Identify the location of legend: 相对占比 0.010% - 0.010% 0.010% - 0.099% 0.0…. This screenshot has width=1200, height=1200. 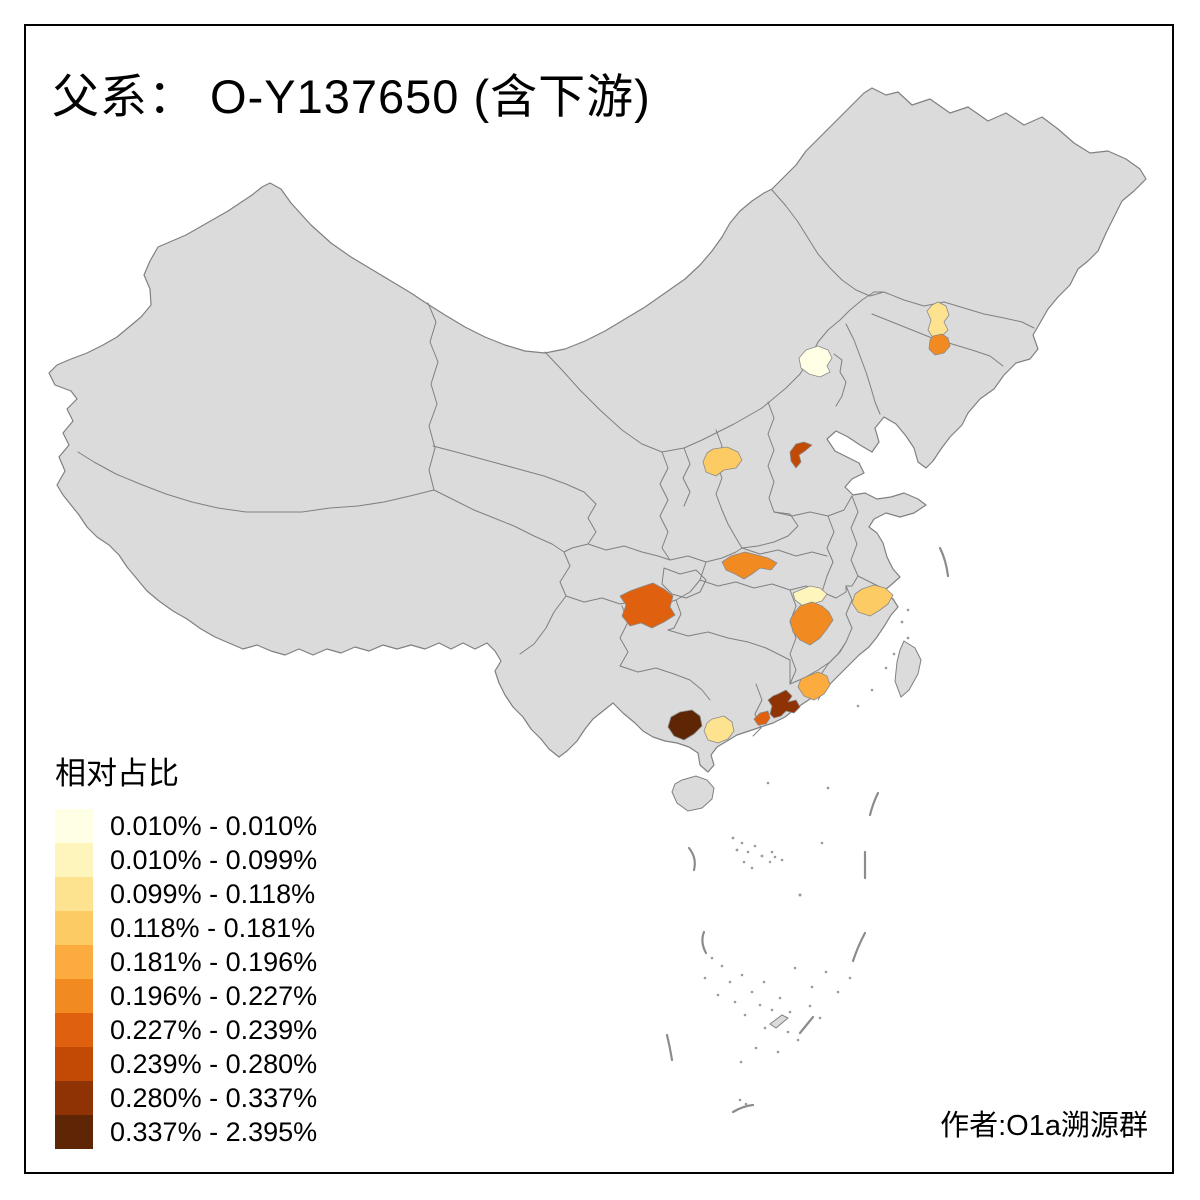
(186, 948).